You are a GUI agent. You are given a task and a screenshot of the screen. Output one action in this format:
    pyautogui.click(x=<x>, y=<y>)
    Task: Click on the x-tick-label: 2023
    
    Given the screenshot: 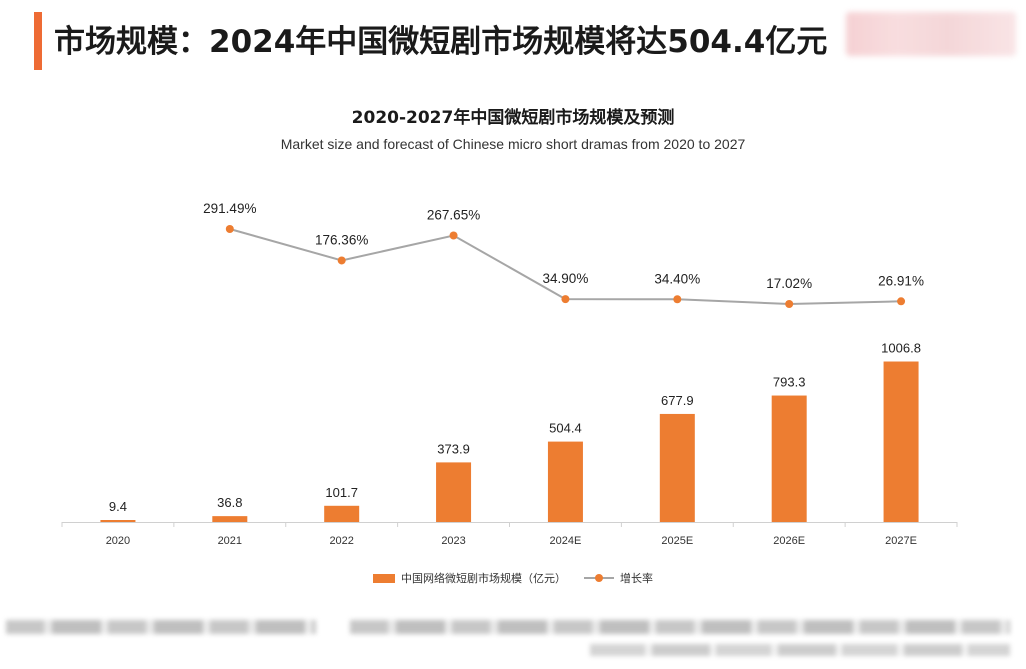 What is the action you would take?
    pyautogui.click(x=453, y=541)
    